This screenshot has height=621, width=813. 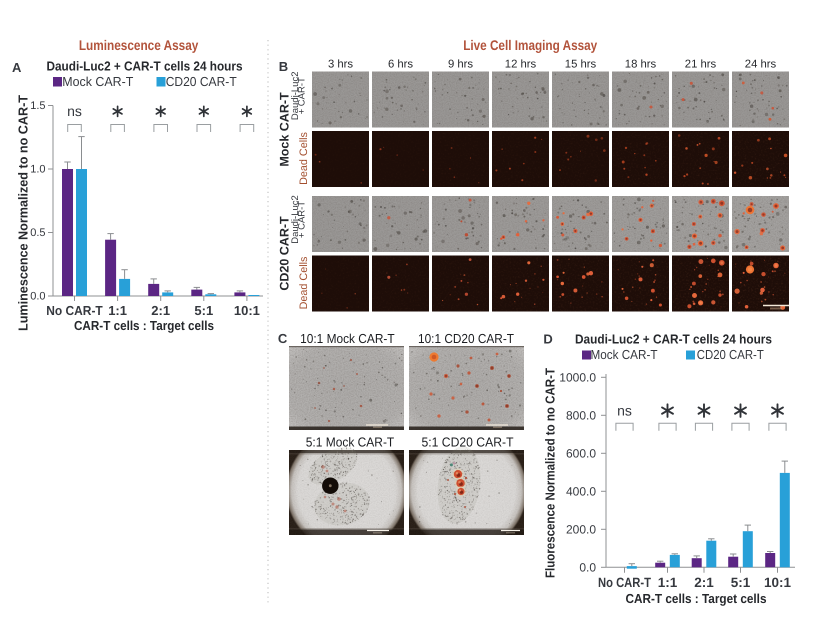 What do you see at coordinates (283, 66) in the screenshot?
I see `svg-text: B` at bounding box center [283, 66].